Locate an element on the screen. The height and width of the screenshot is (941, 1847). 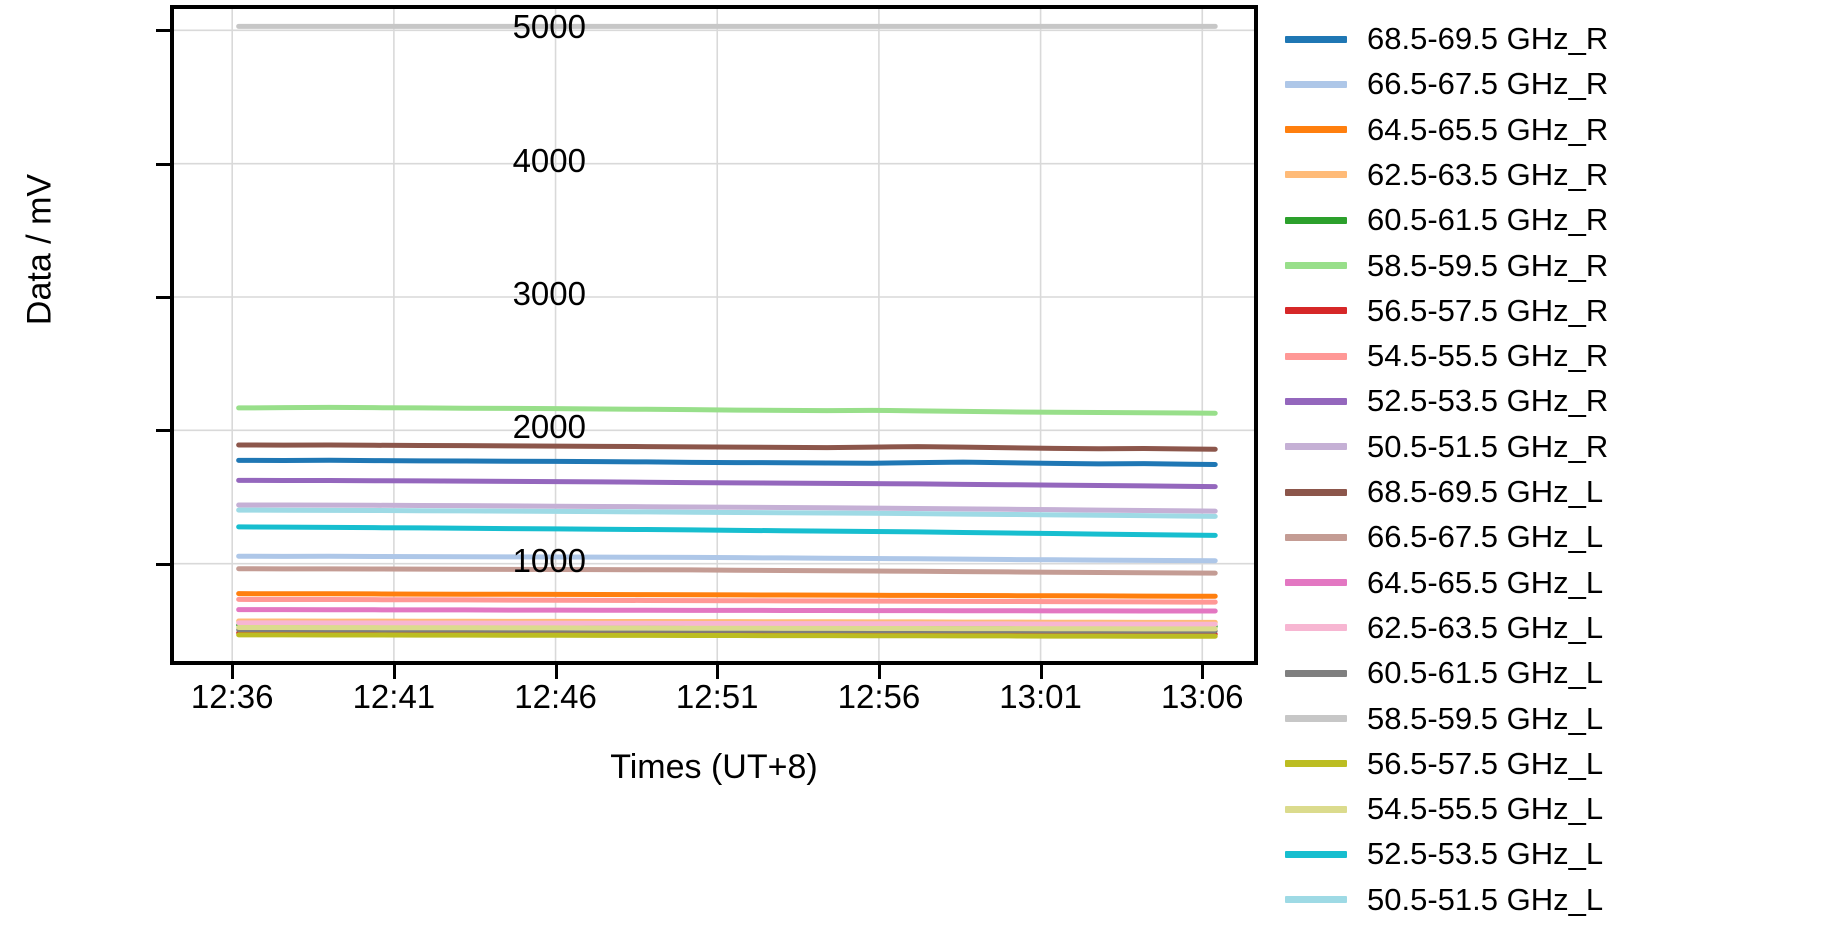
legend-label: 62.5-63.5 GHz_L is located at coordinates (1485, 627).